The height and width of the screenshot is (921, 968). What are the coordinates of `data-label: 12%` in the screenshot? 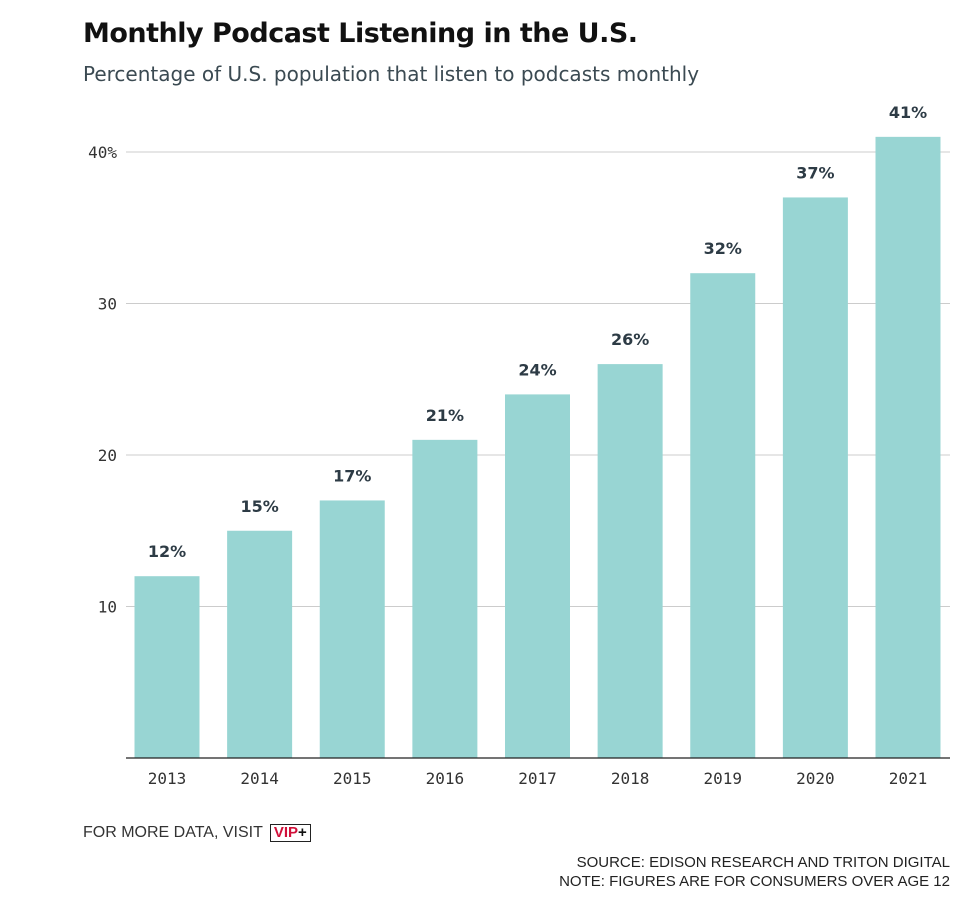 It's located at (167, 551).